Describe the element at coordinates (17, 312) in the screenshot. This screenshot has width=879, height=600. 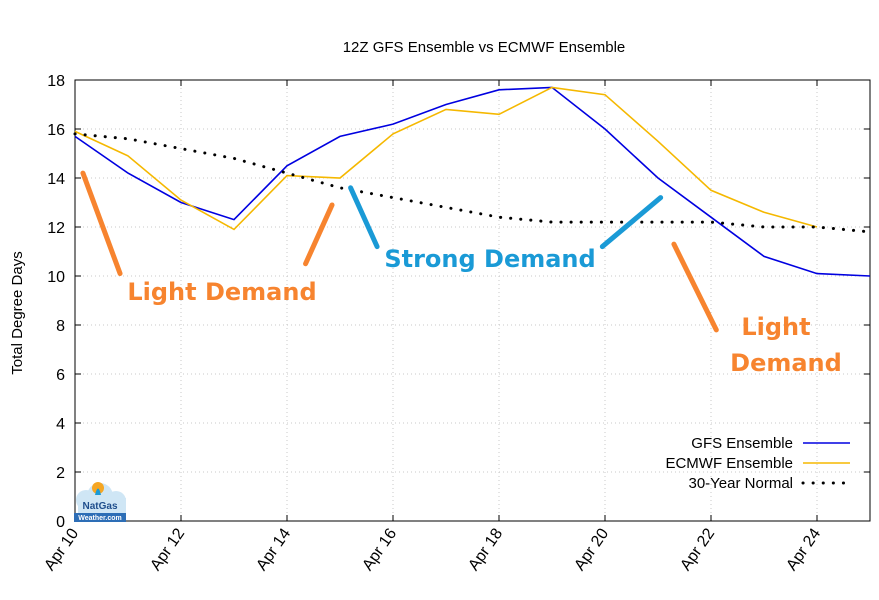
I see `y-axis-label: Total Degree Days` at that location.